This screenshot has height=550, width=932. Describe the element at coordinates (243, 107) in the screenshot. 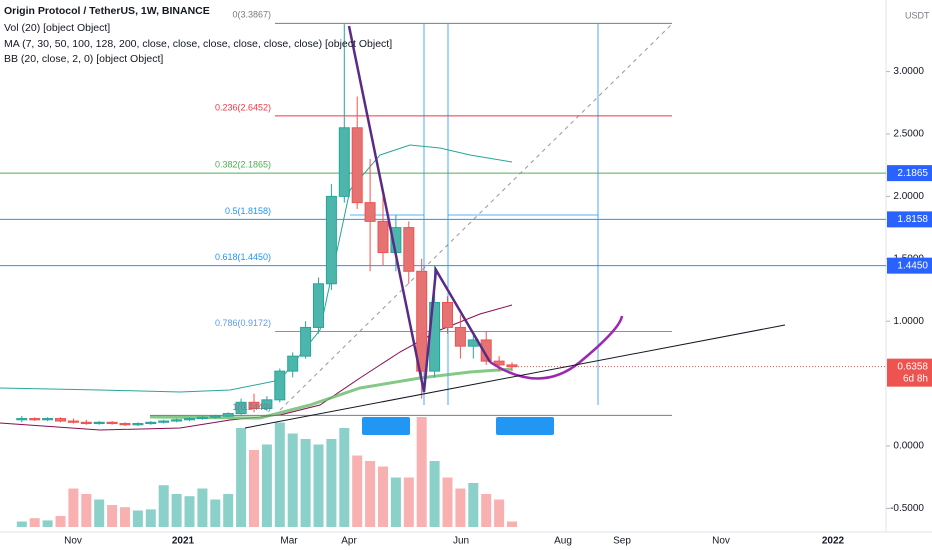

I see `fib-label: 0.236(2.6452)` at that location.